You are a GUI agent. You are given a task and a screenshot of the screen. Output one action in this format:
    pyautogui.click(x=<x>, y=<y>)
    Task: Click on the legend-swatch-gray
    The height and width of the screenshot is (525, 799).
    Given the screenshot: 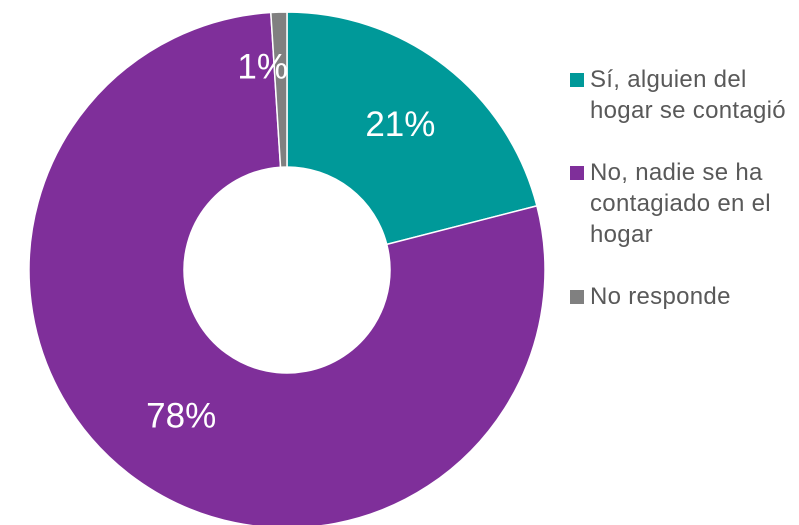 What is the action you would take?
    pyautogui.click(x=577, y=297)
    